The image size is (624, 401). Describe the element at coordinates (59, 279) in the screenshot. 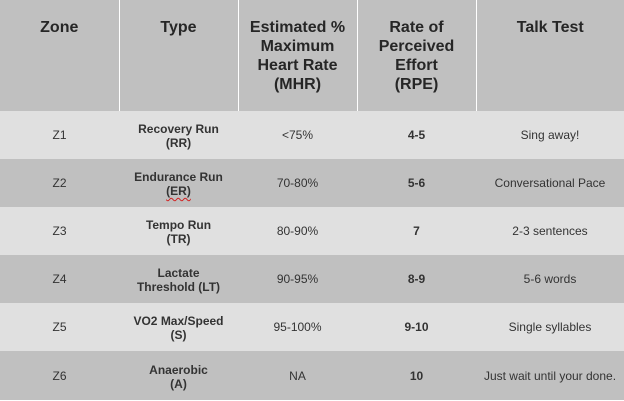

I see `zone-cell: Z4` at that location.